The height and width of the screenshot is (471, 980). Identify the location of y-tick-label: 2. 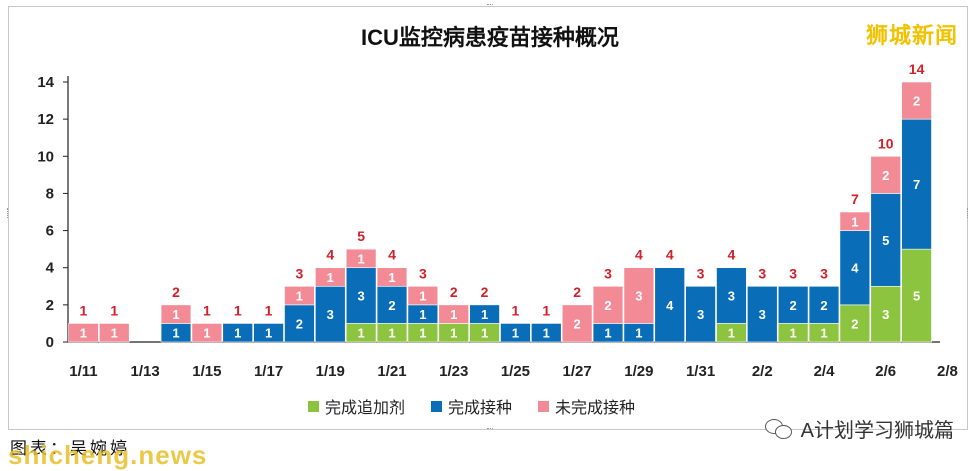
(50, 305).